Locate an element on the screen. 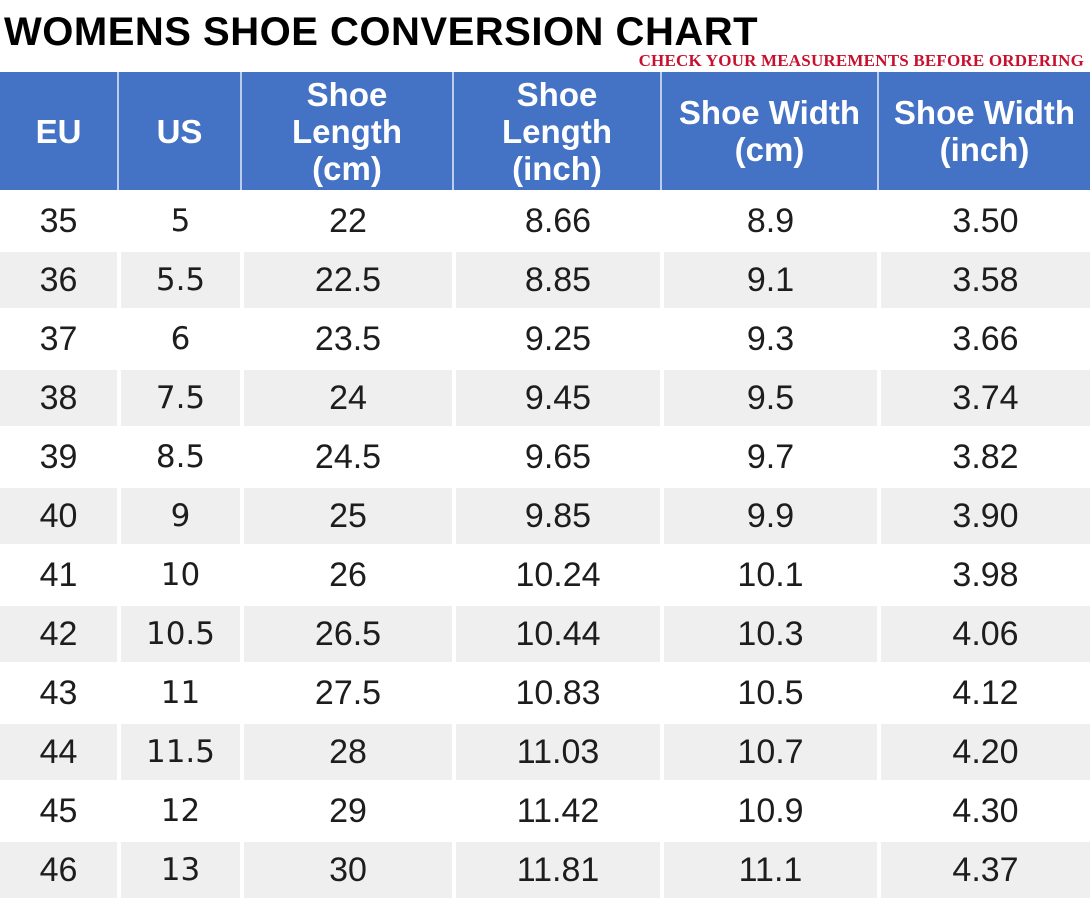  table-cell: 22.5 is located at coordinates (346, 278).